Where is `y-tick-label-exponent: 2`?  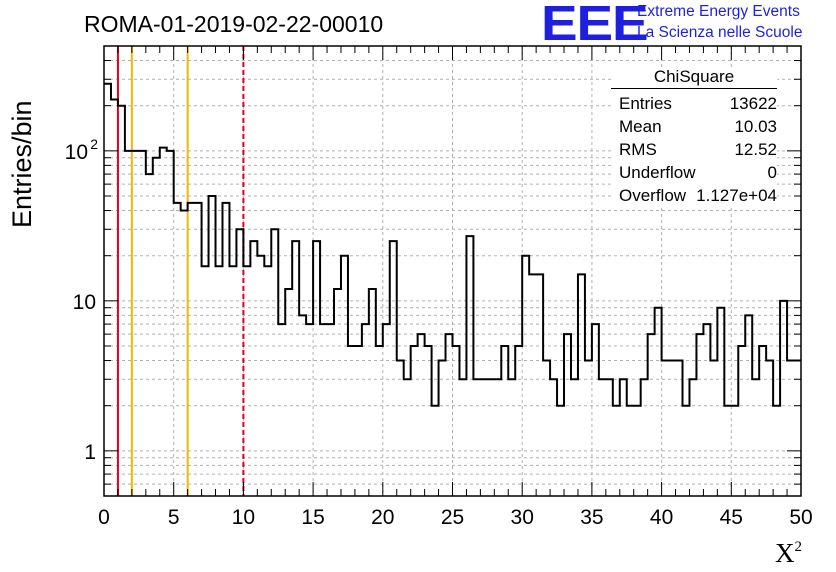
y-tick-label-exponent: 2 is located at coordinates (94, 144).